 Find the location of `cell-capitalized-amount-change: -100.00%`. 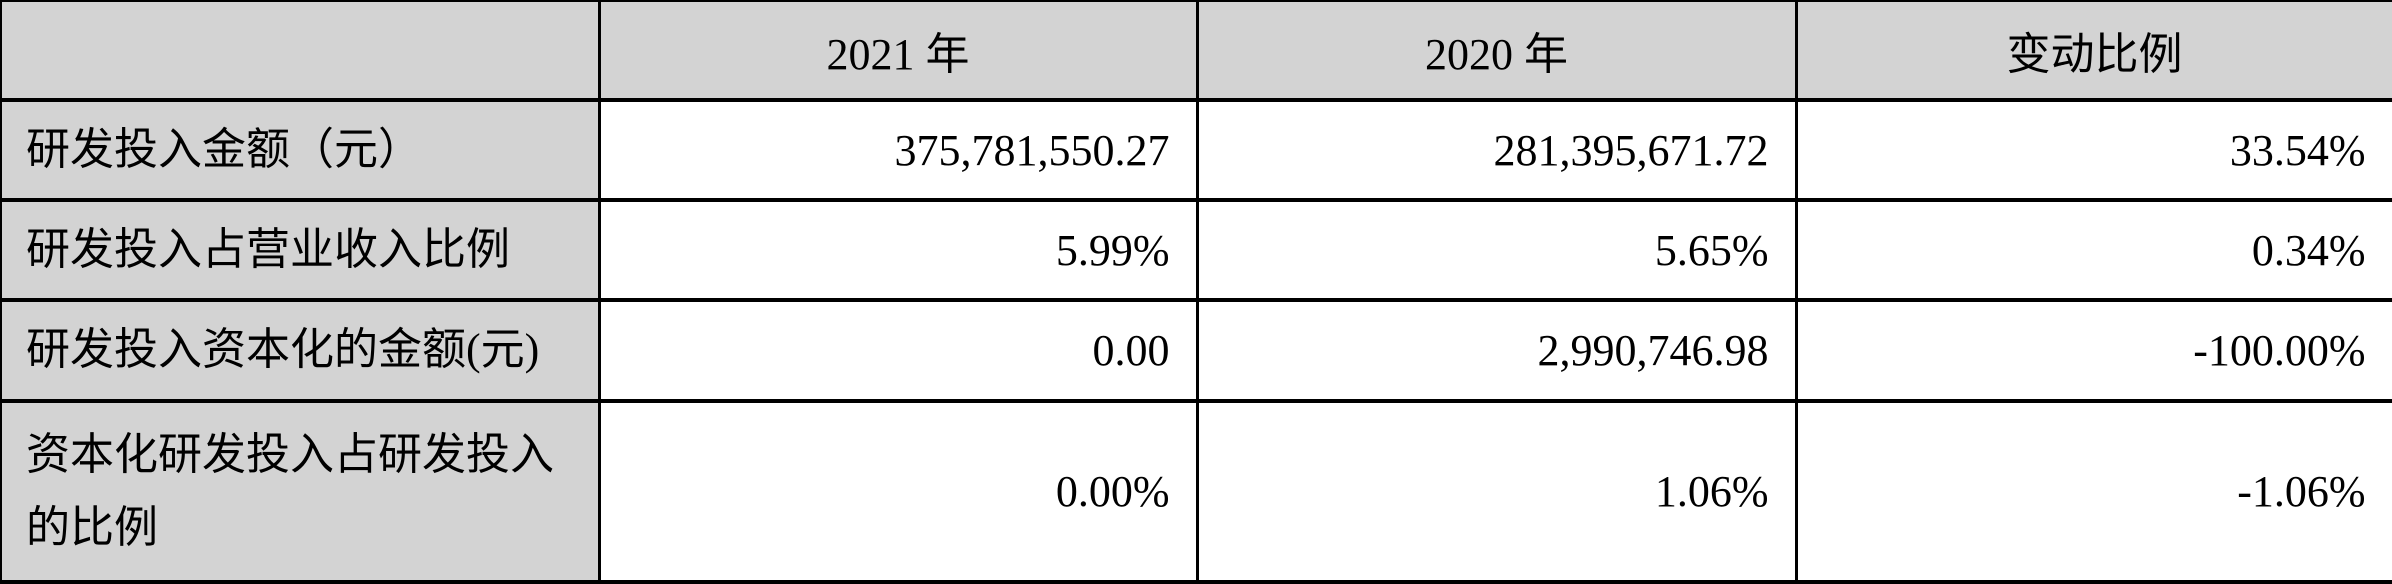

cell-capitalized-amount-change: -100.00% is located at coordinates (2093, 350).